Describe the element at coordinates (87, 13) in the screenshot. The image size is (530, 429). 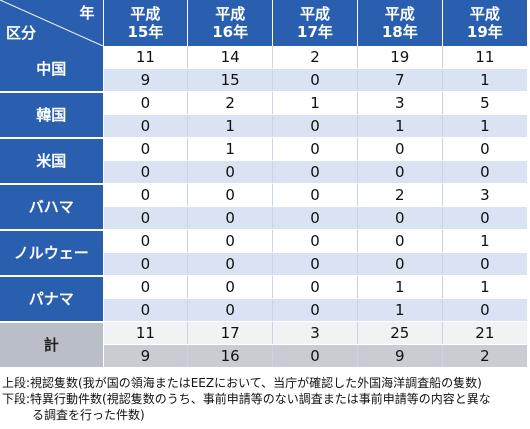
I see `corner-year-label: 年` at that location.